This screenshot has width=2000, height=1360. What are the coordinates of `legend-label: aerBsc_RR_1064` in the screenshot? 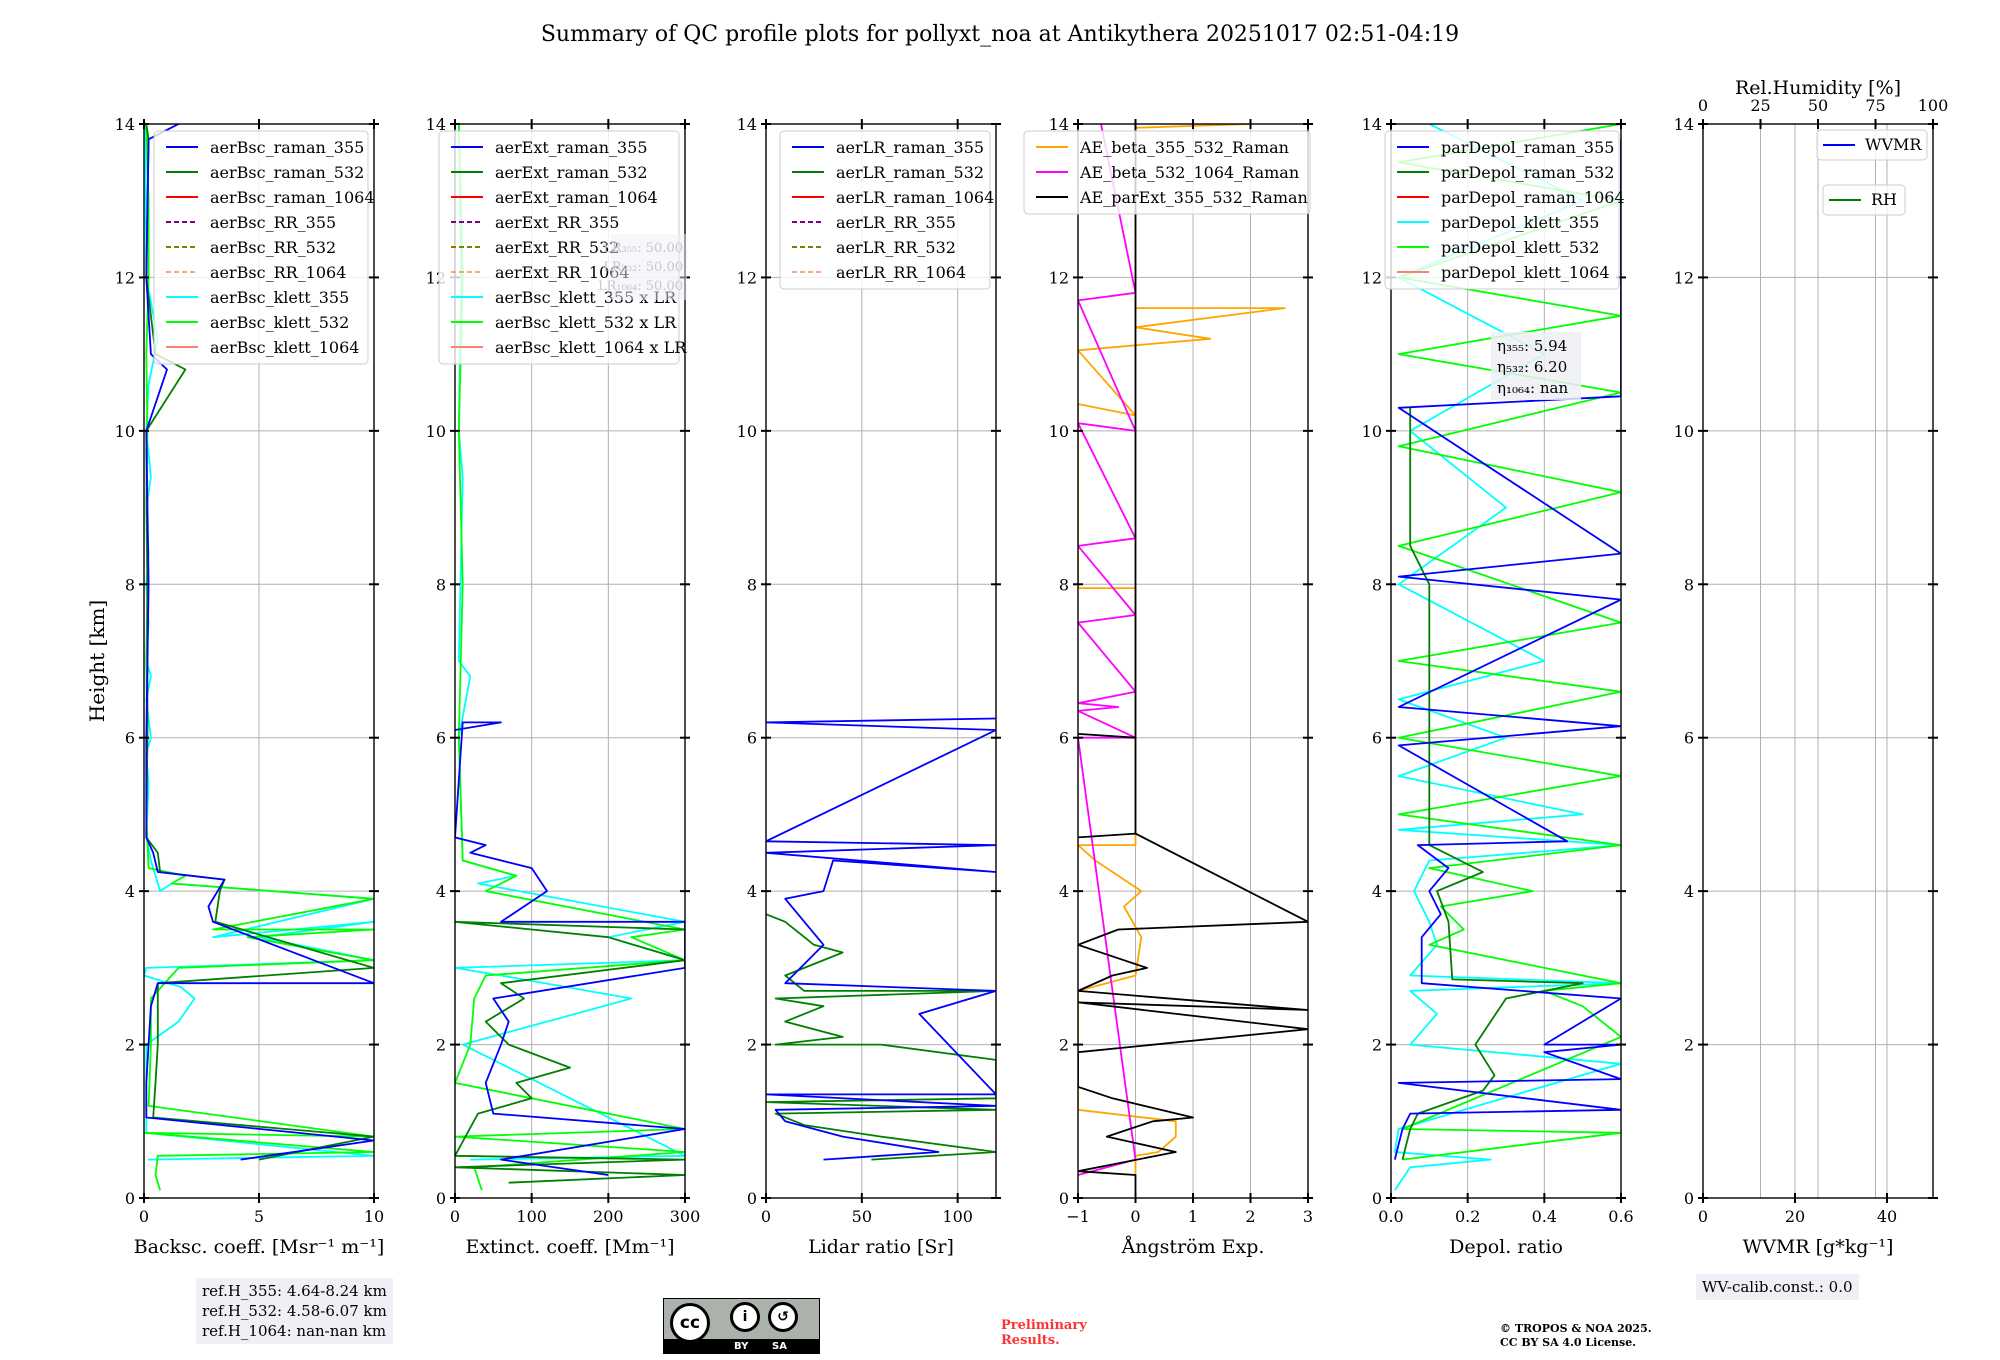 It's located at (278, 272).